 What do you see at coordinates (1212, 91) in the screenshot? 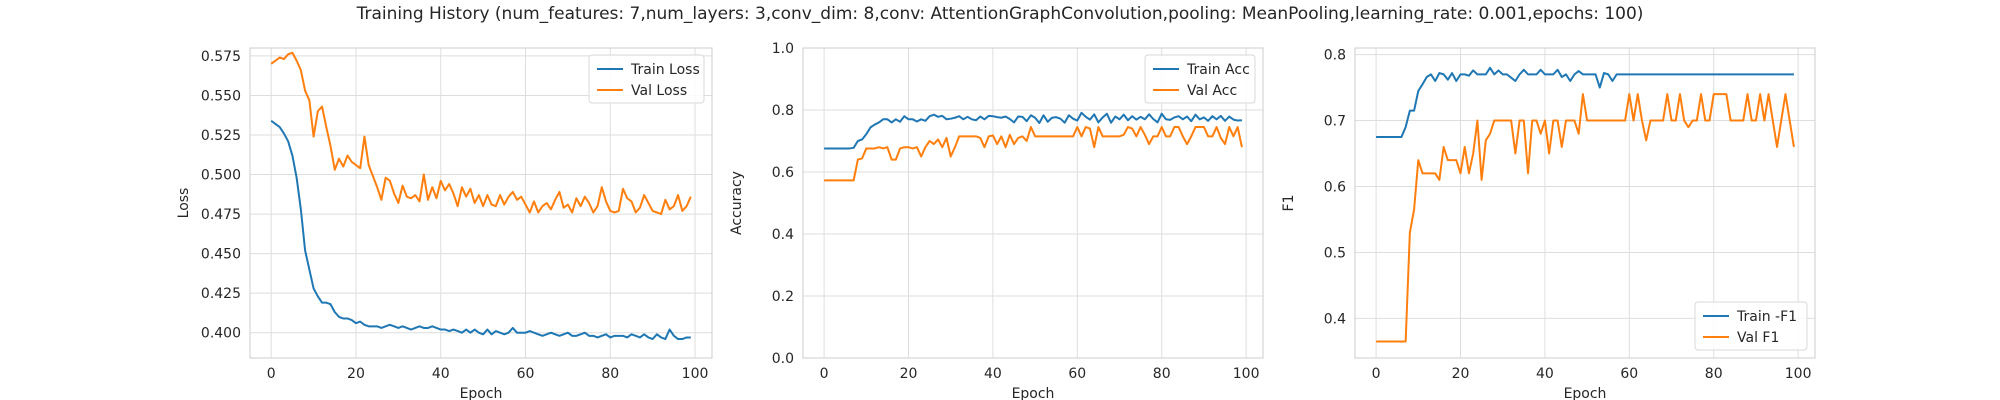
I see `legend-label: Val Acc` at bounding box center [1212, 91].